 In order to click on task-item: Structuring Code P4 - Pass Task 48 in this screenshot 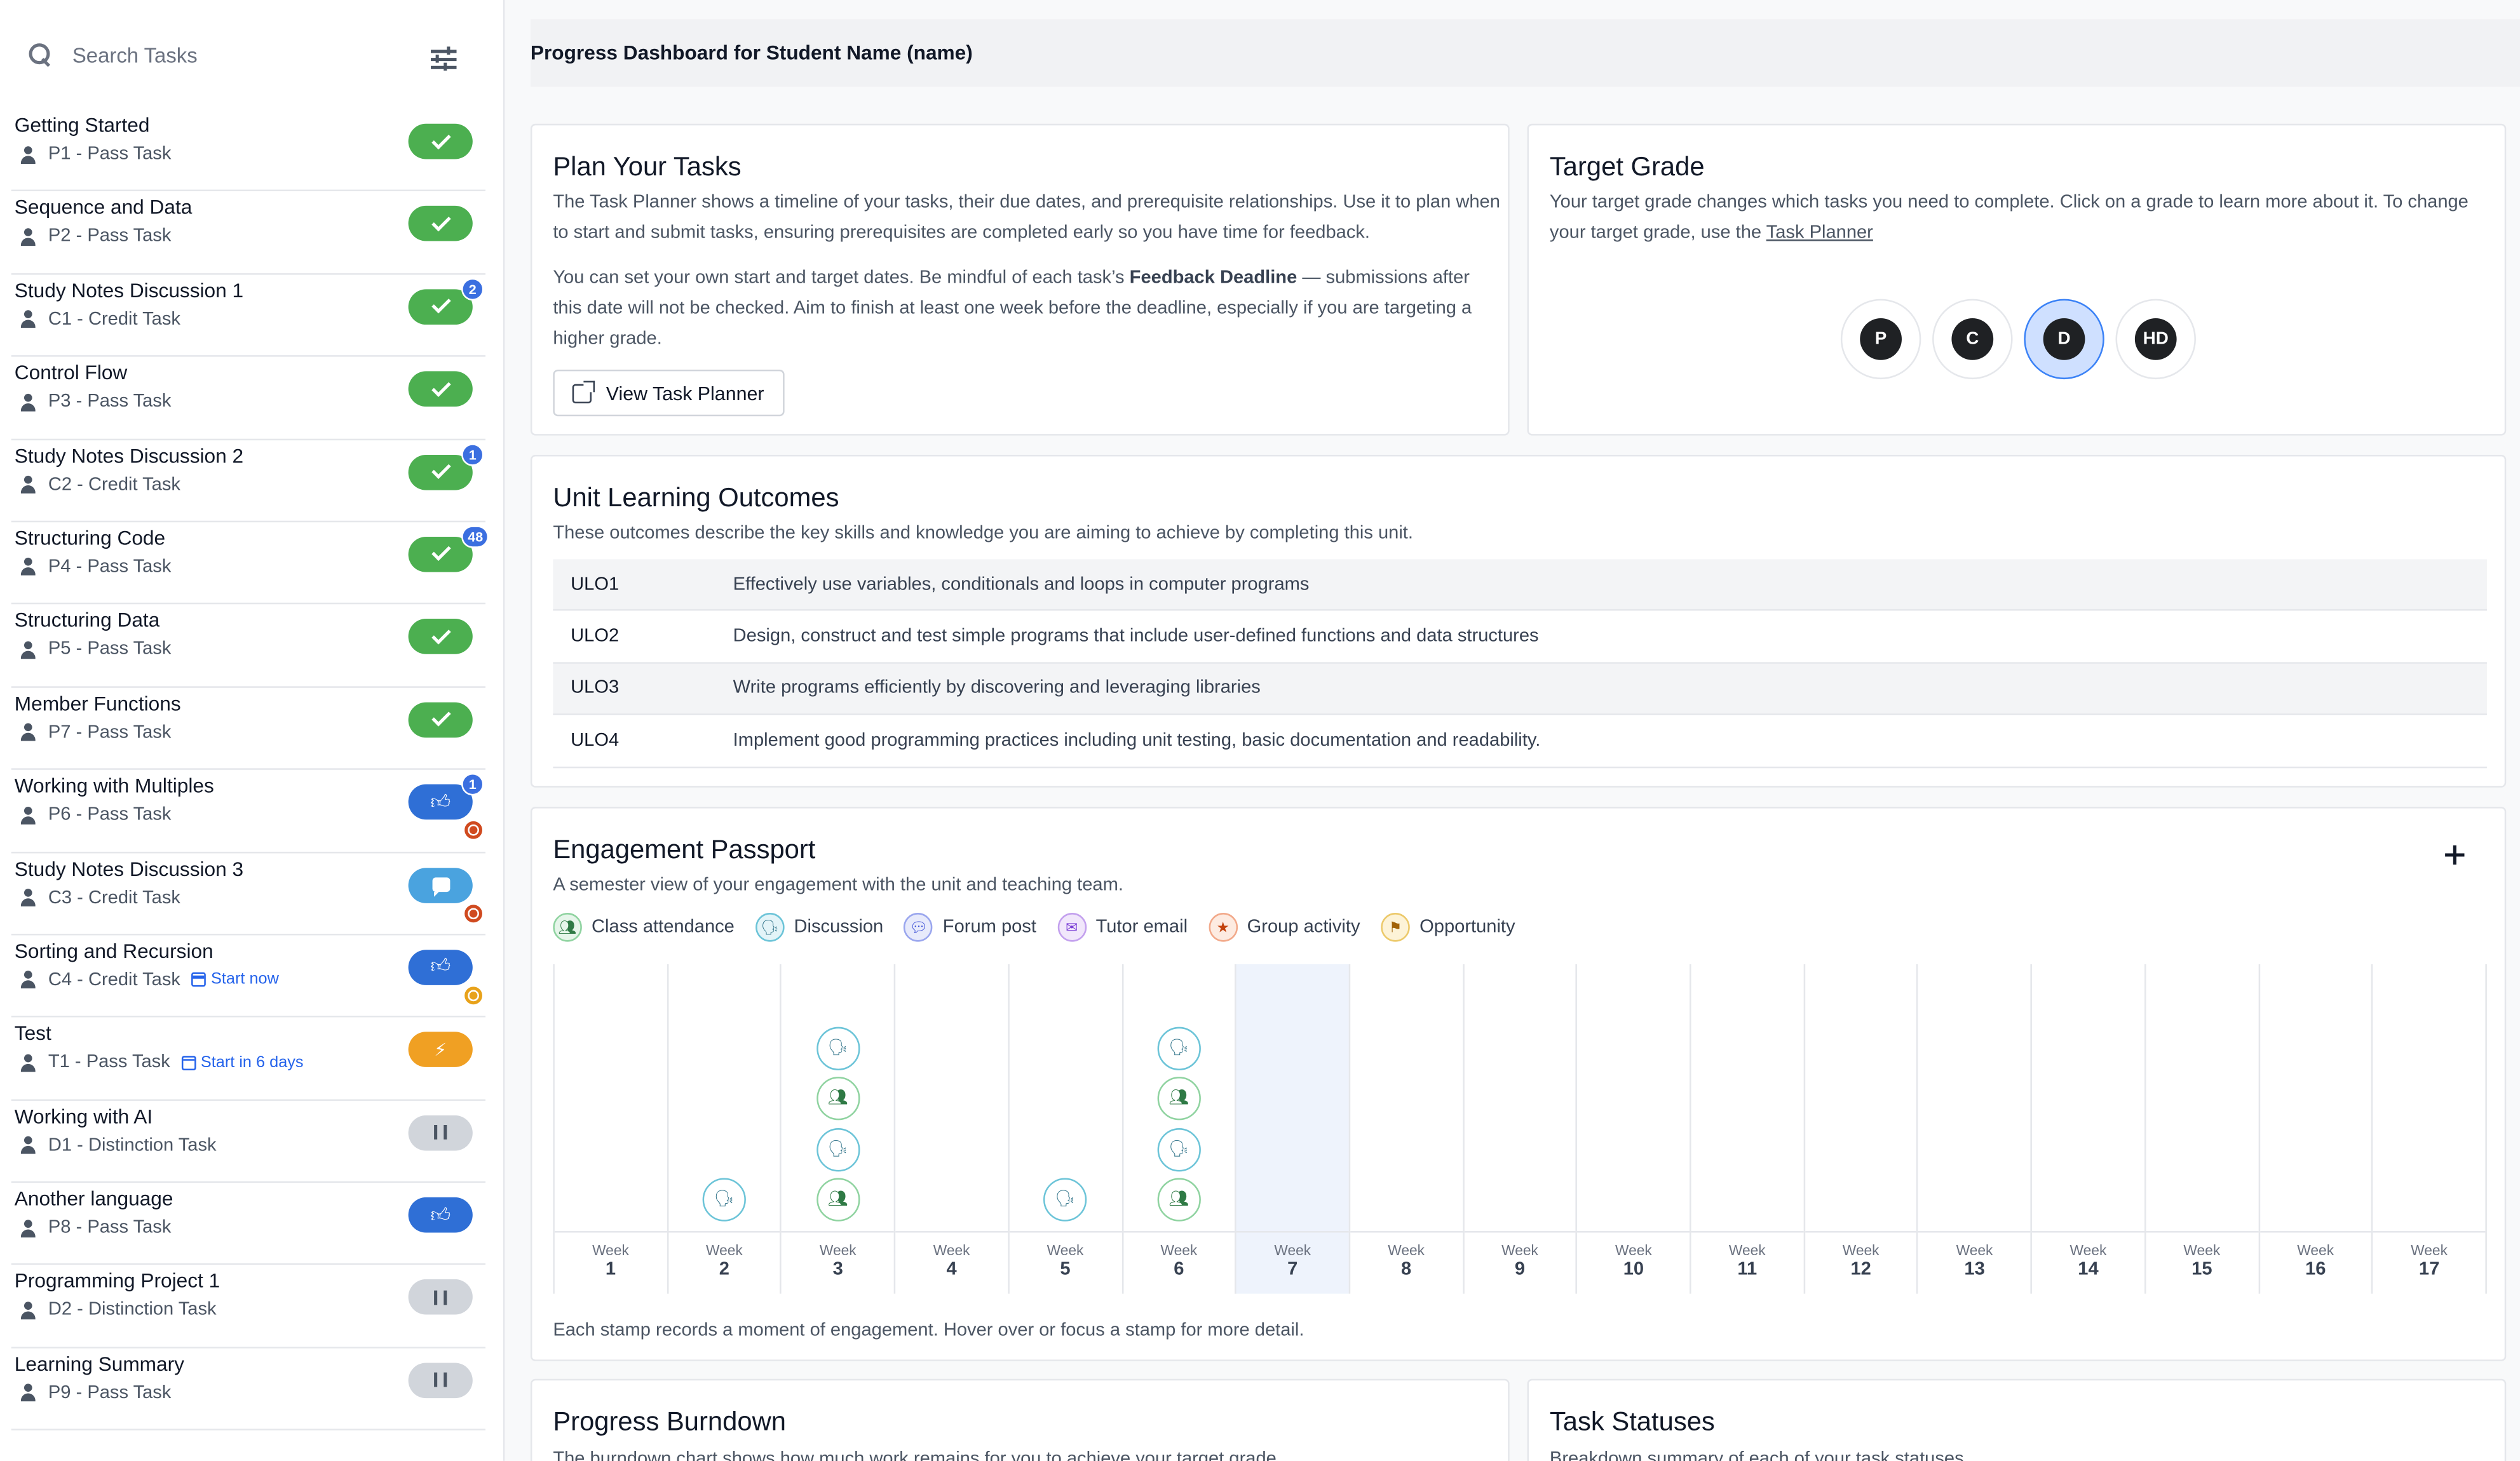, I will do `click(250, 564)`.